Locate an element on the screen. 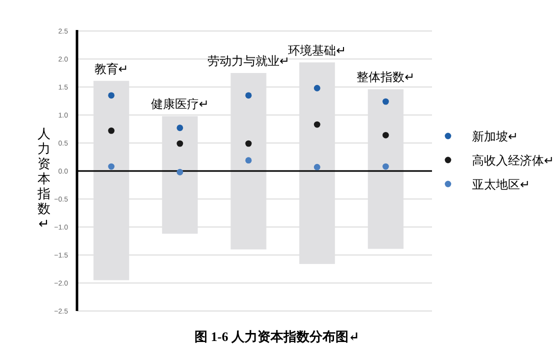 The height and width of the screenshot is (352, 554). x-tick-label: 健康医疗↵ is located at coordinates (179, 104).